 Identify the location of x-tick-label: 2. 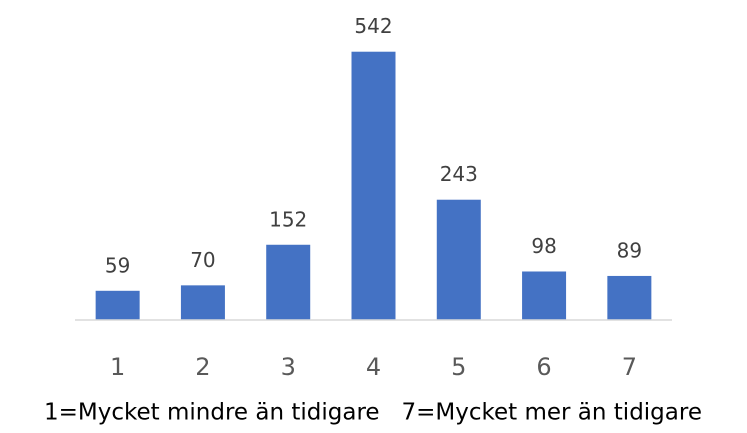
(202, 367).